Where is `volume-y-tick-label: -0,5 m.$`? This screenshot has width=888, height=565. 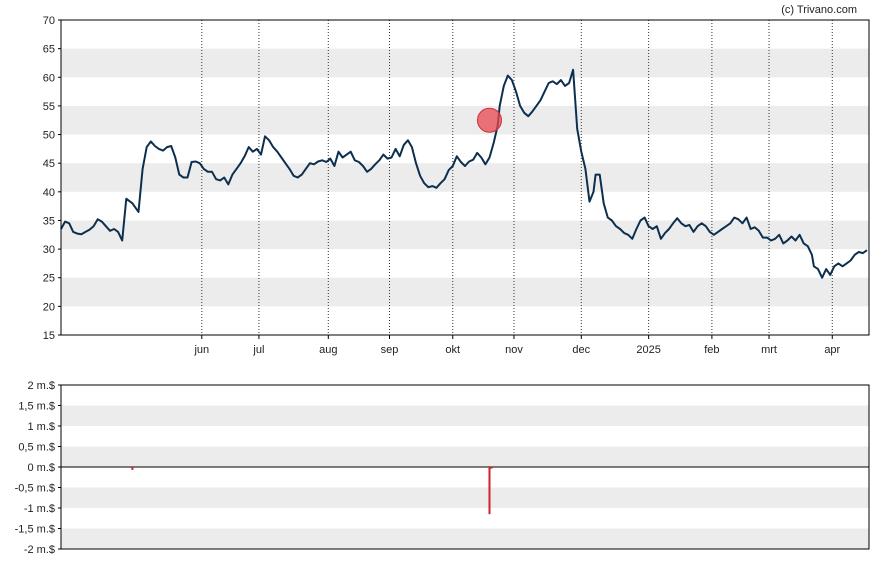 volume-y-tick-label: -0,5 m.$ is located at coordinates (35, 489).